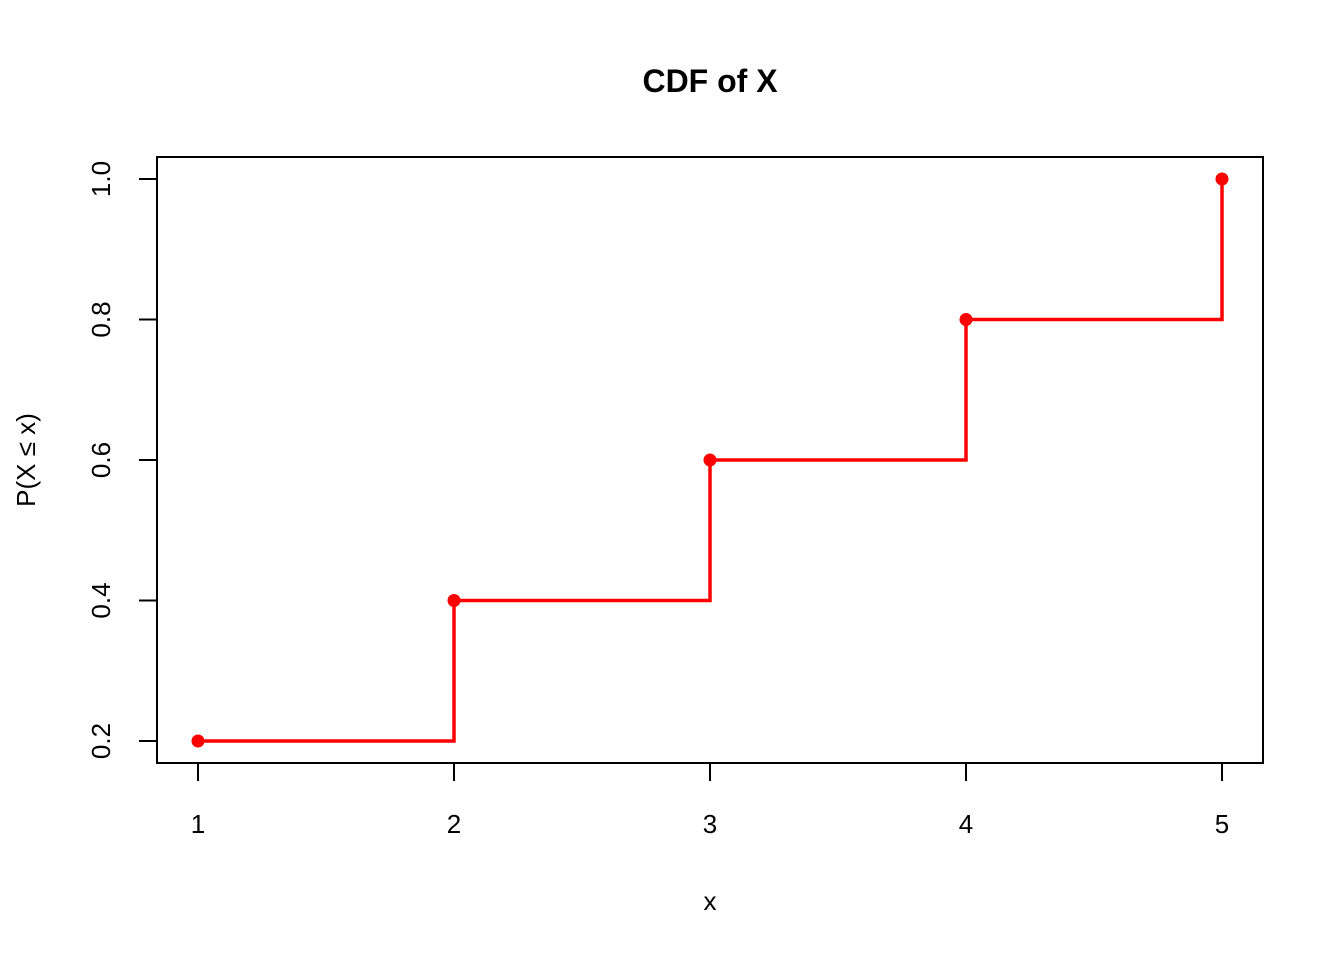  What do you see at coordinates (26, 460) in the screenshot?
I see `y-axis-label: P(X ≤ x)` at bounding box center [26, 460].